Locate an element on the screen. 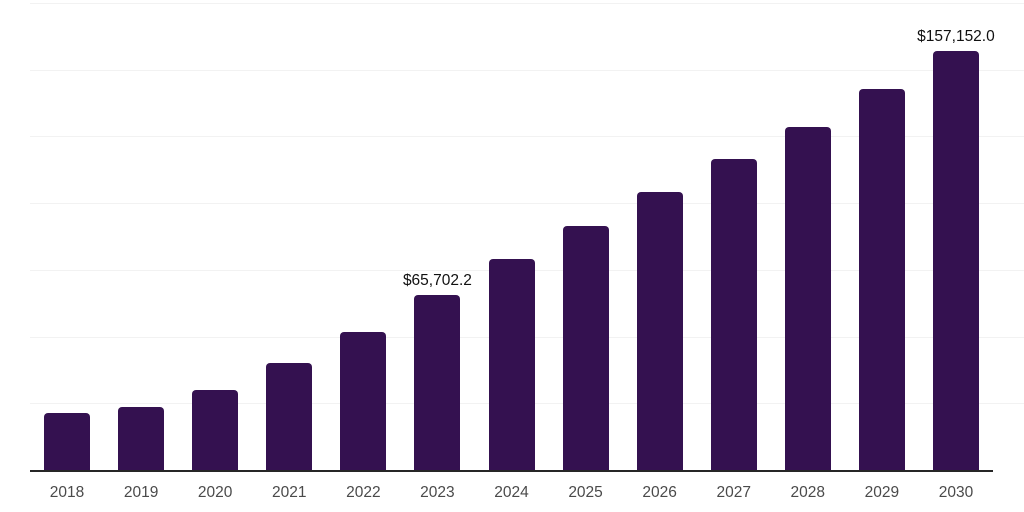  x-tick-2019: 2019 is located at coordinates (141, 492).